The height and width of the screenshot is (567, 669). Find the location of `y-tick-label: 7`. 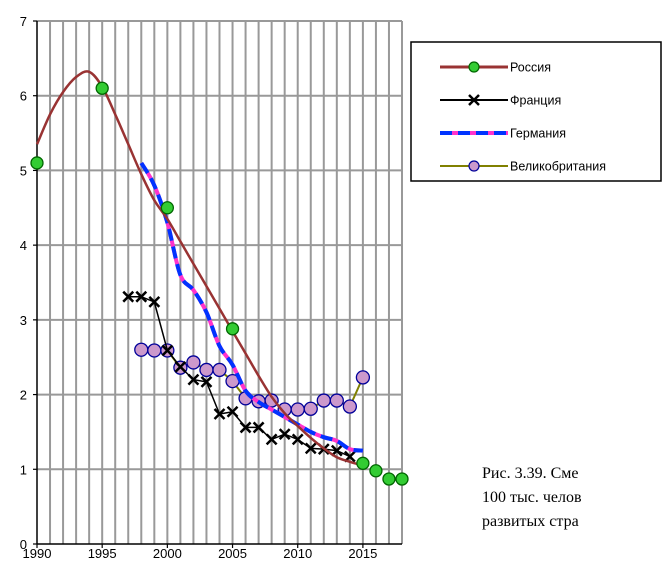

y-tick-label: 7 is located at coordinates (23, 21).